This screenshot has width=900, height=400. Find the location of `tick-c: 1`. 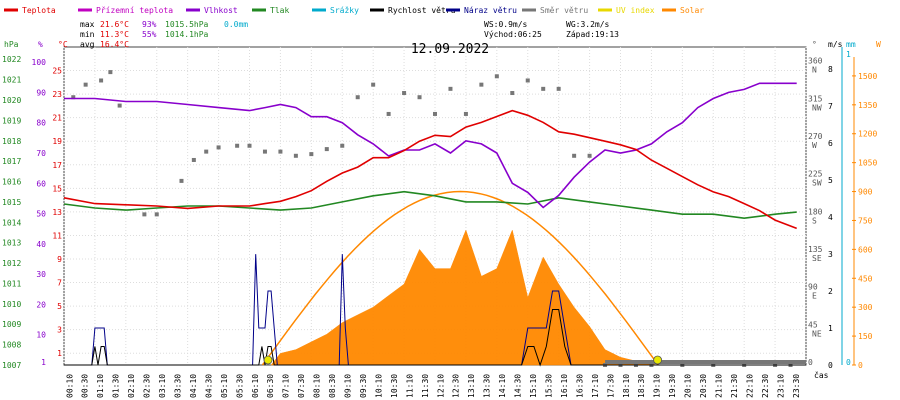

tick-c: 1 is located at coordinates (59, 353).